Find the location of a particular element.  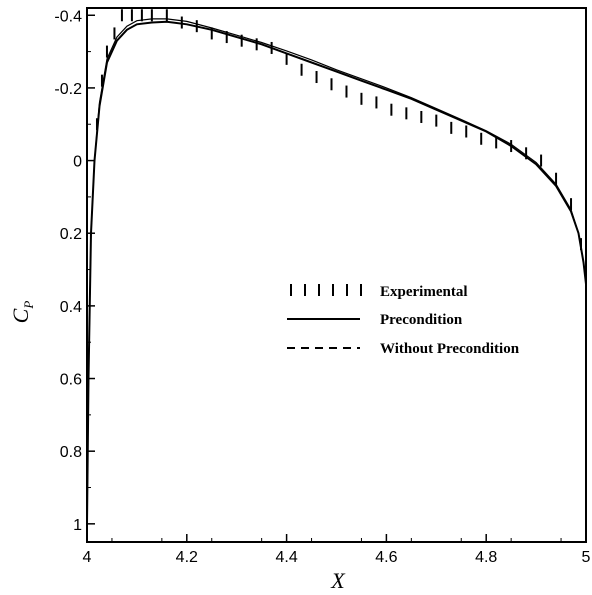

x-ticks: 4 4.2 4.4 4.6 4.8 5 is located at coordinates (337, 550).